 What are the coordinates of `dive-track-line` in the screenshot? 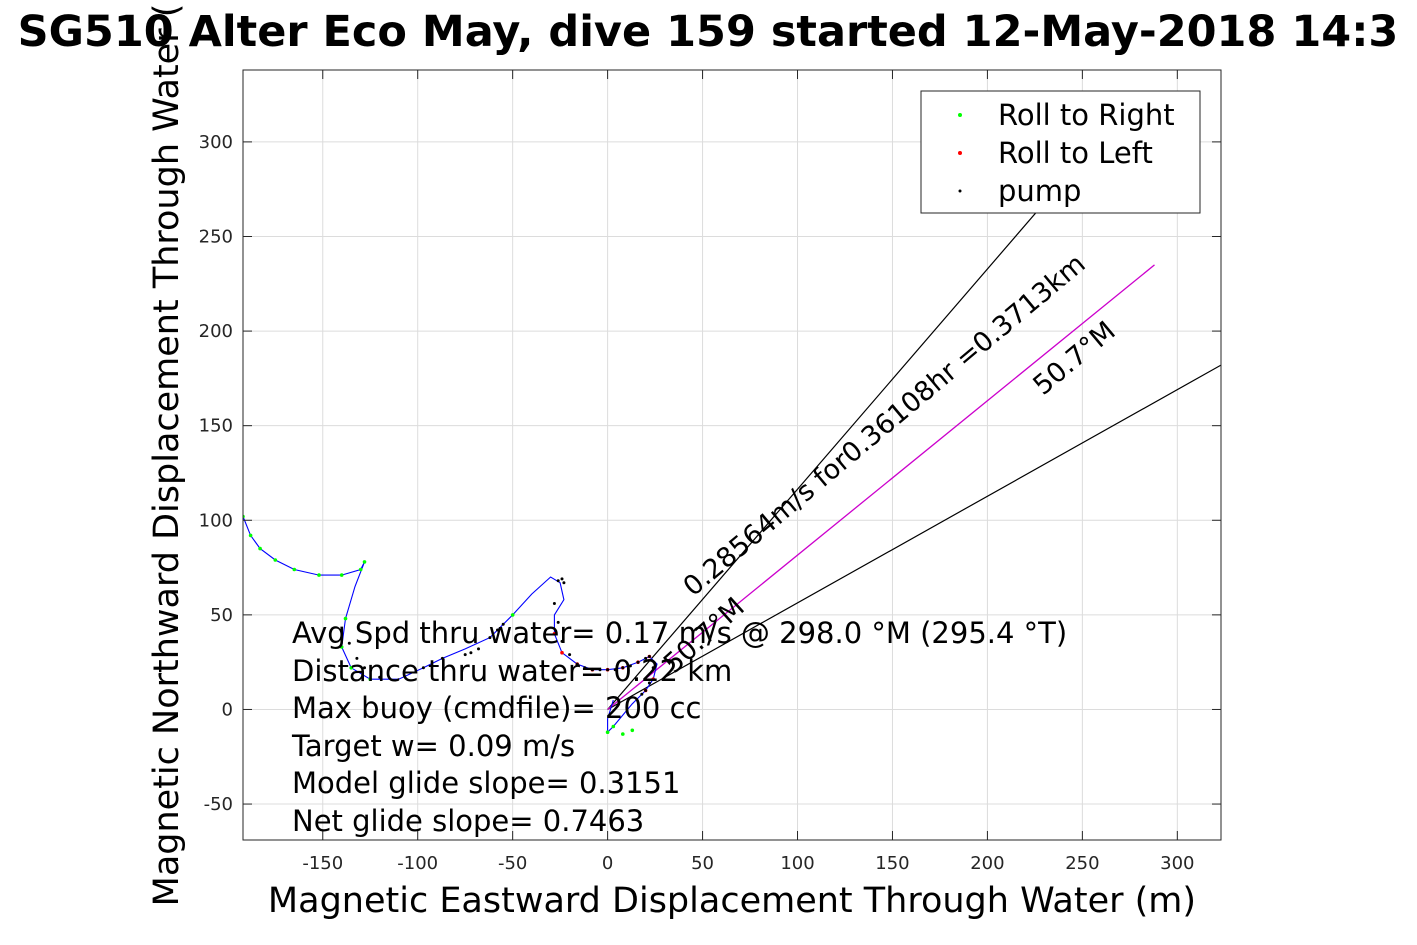 It's located at (450, 625).